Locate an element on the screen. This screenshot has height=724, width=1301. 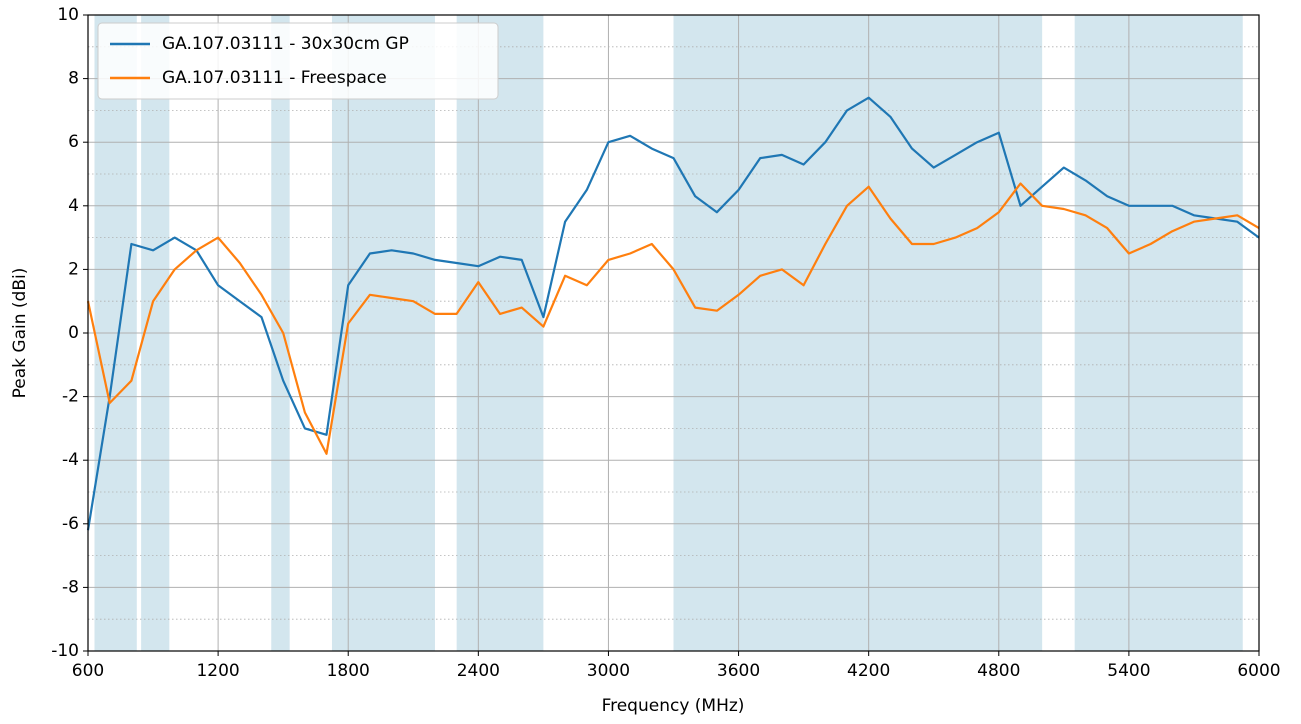
x-axis-label: Frequency (MHz) is located at coordinates (673, 706).